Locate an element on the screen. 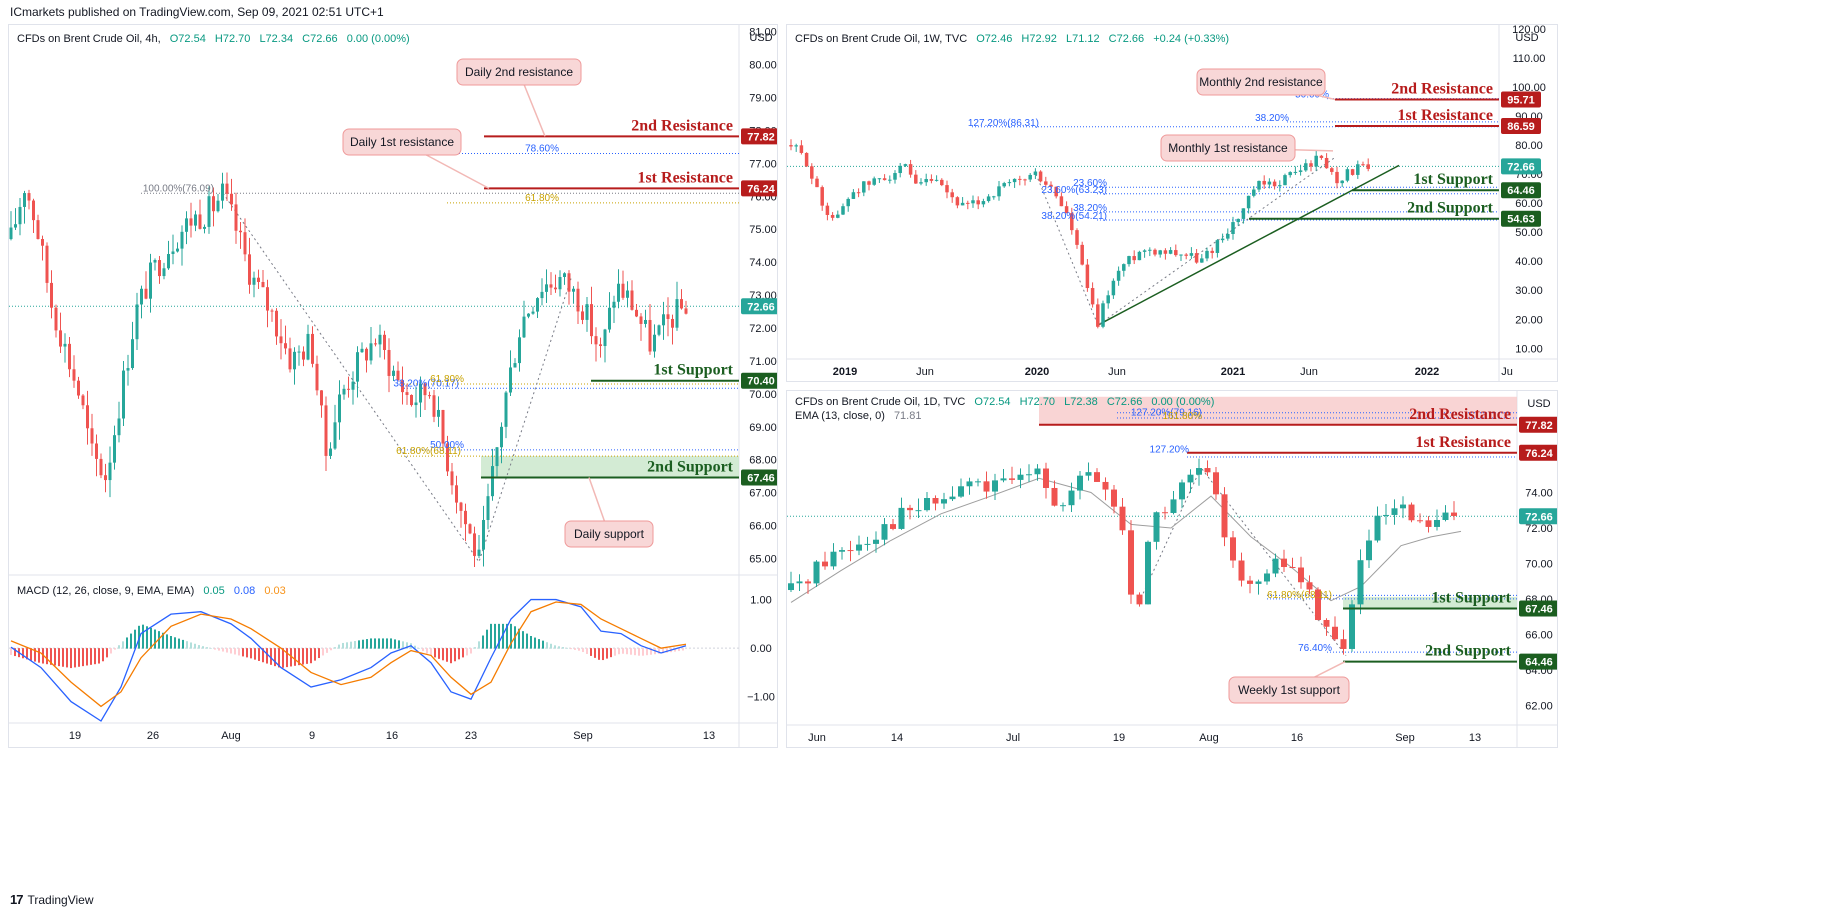 This screenshot has width=1837, height=913. level-label-1w: 2nd Support is located at coordinates (1450, 208).